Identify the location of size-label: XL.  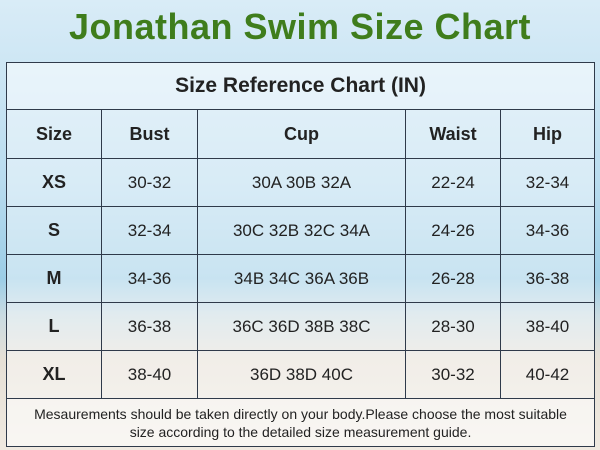
(54, 374).